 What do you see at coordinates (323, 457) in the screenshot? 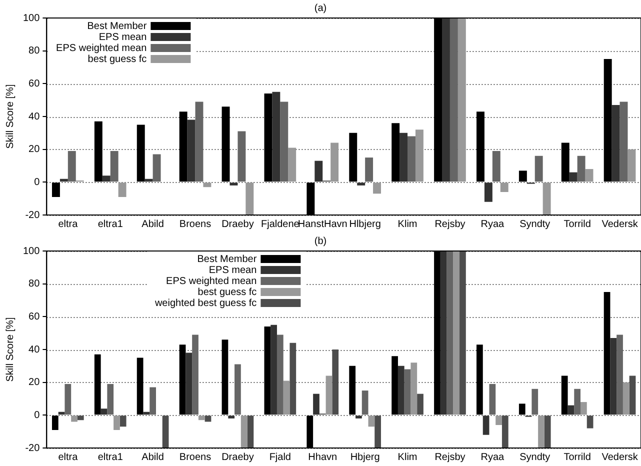
I see `x-tick-label: Hhavn` at bounding box center [323, 457].